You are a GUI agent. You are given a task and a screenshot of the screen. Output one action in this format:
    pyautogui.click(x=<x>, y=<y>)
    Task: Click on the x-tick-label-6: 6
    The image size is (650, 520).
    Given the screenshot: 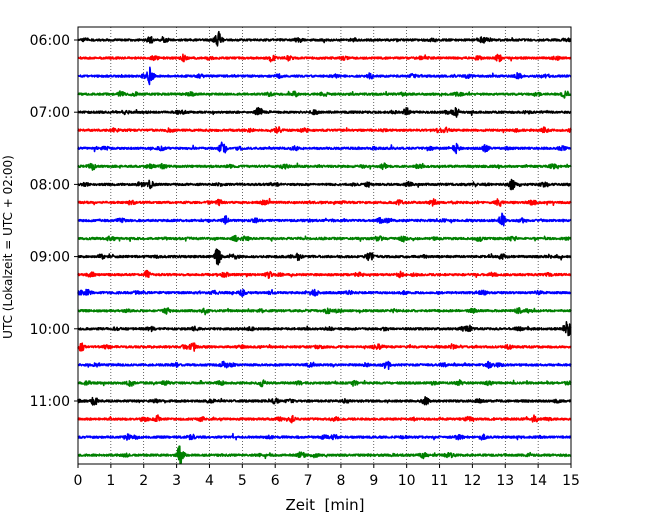 What is the action you would take?
    pyautogui.click(x=275, y=481)
    